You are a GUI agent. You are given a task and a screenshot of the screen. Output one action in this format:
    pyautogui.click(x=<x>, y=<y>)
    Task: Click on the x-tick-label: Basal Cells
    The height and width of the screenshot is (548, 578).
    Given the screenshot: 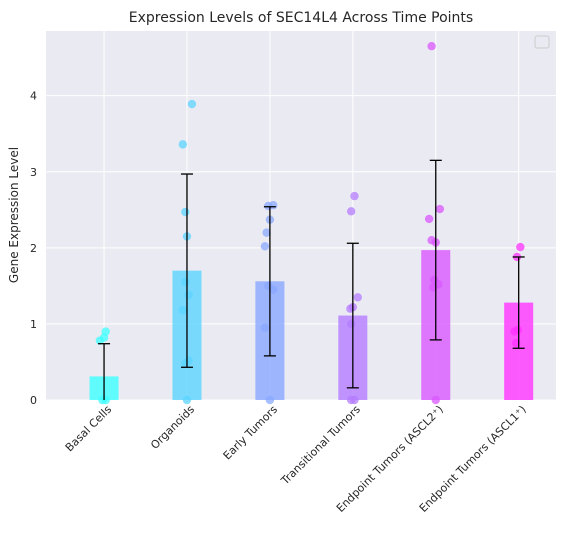 What is the action you would take?
    pyautogui.click(x=89, y=429)
    